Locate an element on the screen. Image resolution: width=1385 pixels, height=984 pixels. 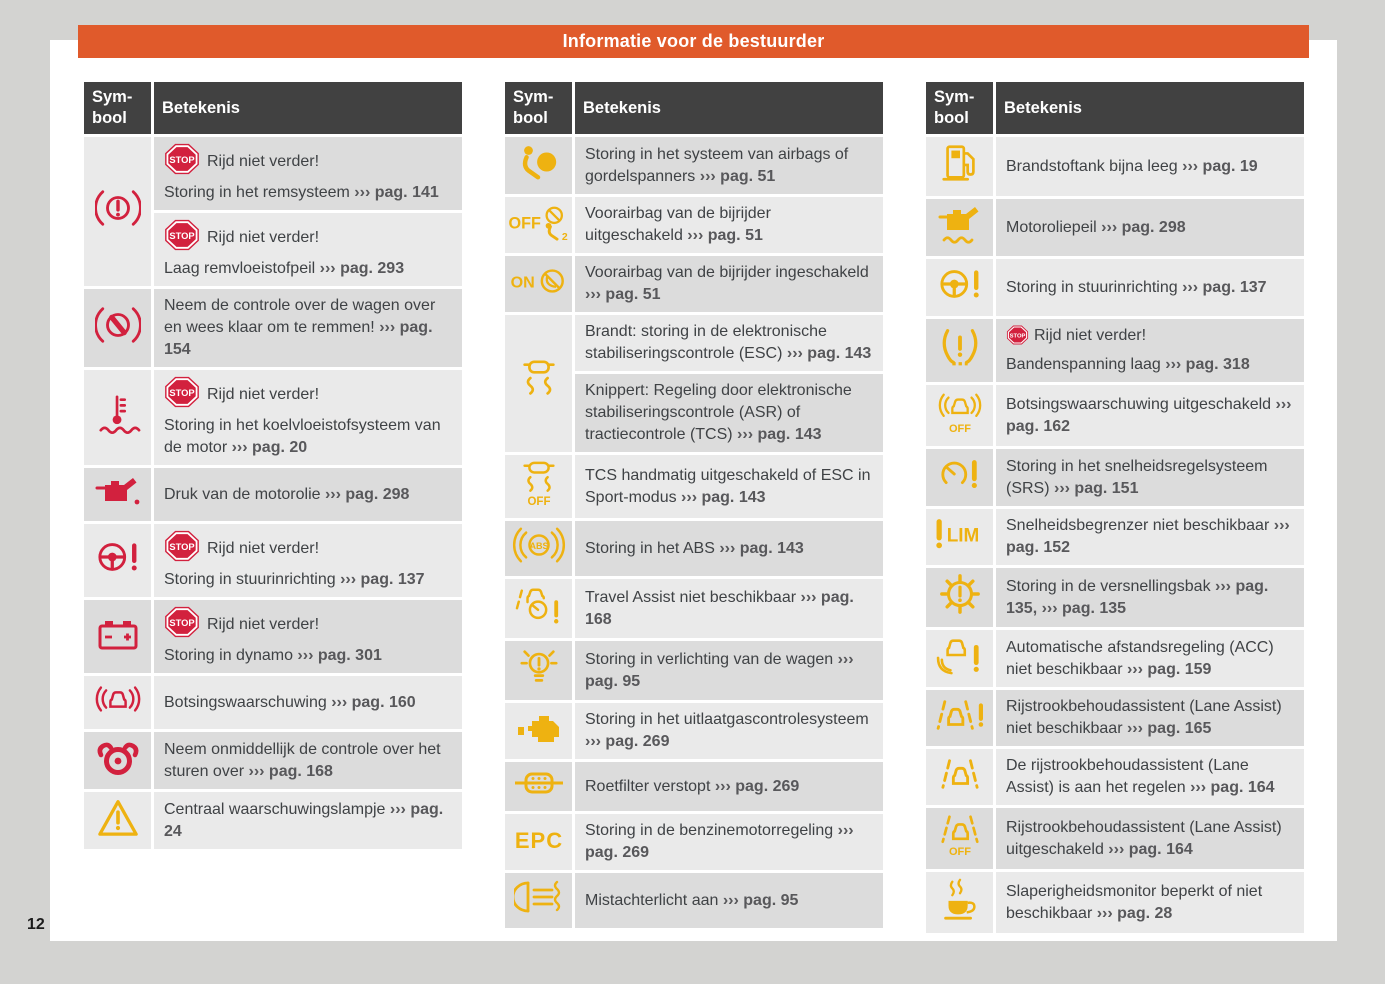
page-reference-link: ››› pag. 301 is located at coordinates (339, 655).